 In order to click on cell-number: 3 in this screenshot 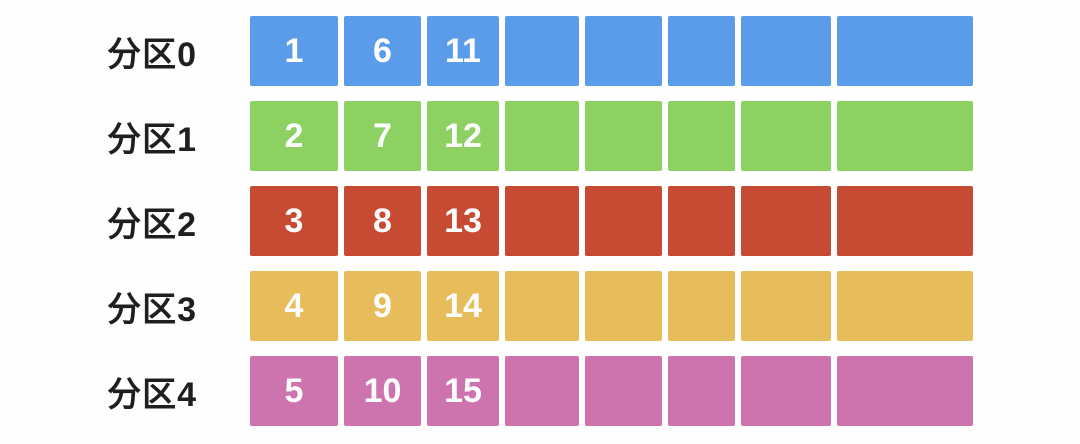, I will do `click(294, 221)`.